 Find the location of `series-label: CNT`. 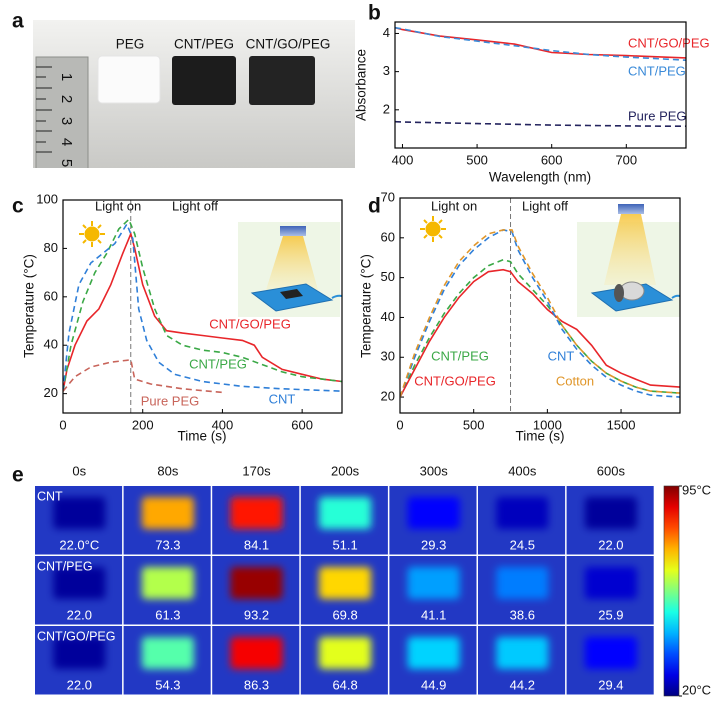

series-label: CNT is located at coordinates (282, 398).